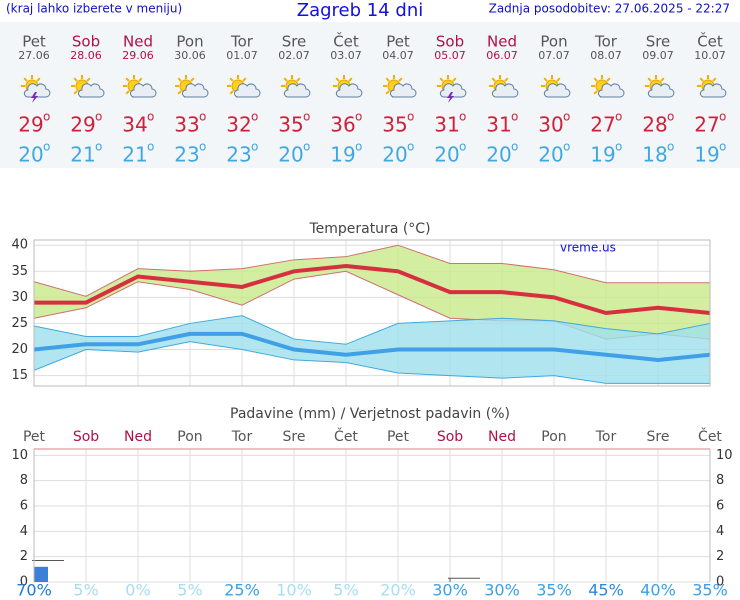  I want to click on updated: Zadnja posodobitev: 27.06.2025 - 22:27, so click(609, 9).